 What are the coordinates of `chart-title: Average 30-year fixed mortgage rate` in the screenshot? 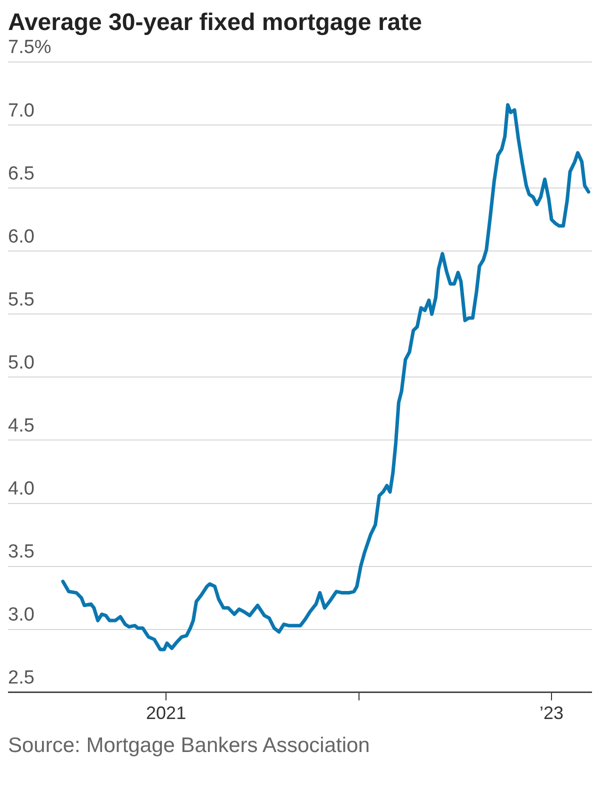 It's located at (215, 23).